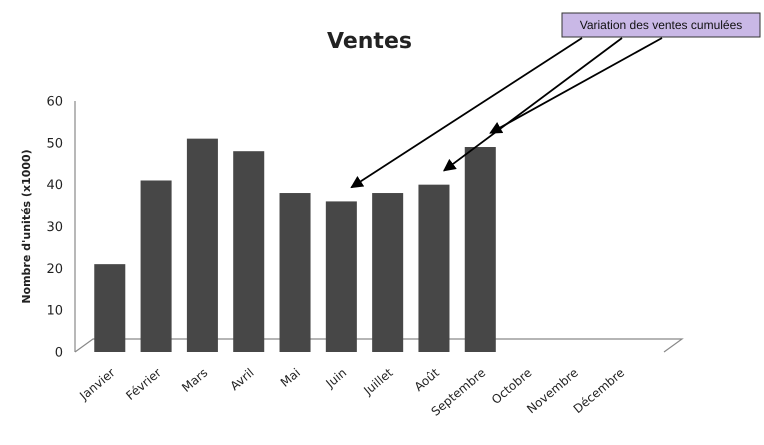 The image size is (764, 445). I want to click on y-tick-label: 30, so click(54, 228).